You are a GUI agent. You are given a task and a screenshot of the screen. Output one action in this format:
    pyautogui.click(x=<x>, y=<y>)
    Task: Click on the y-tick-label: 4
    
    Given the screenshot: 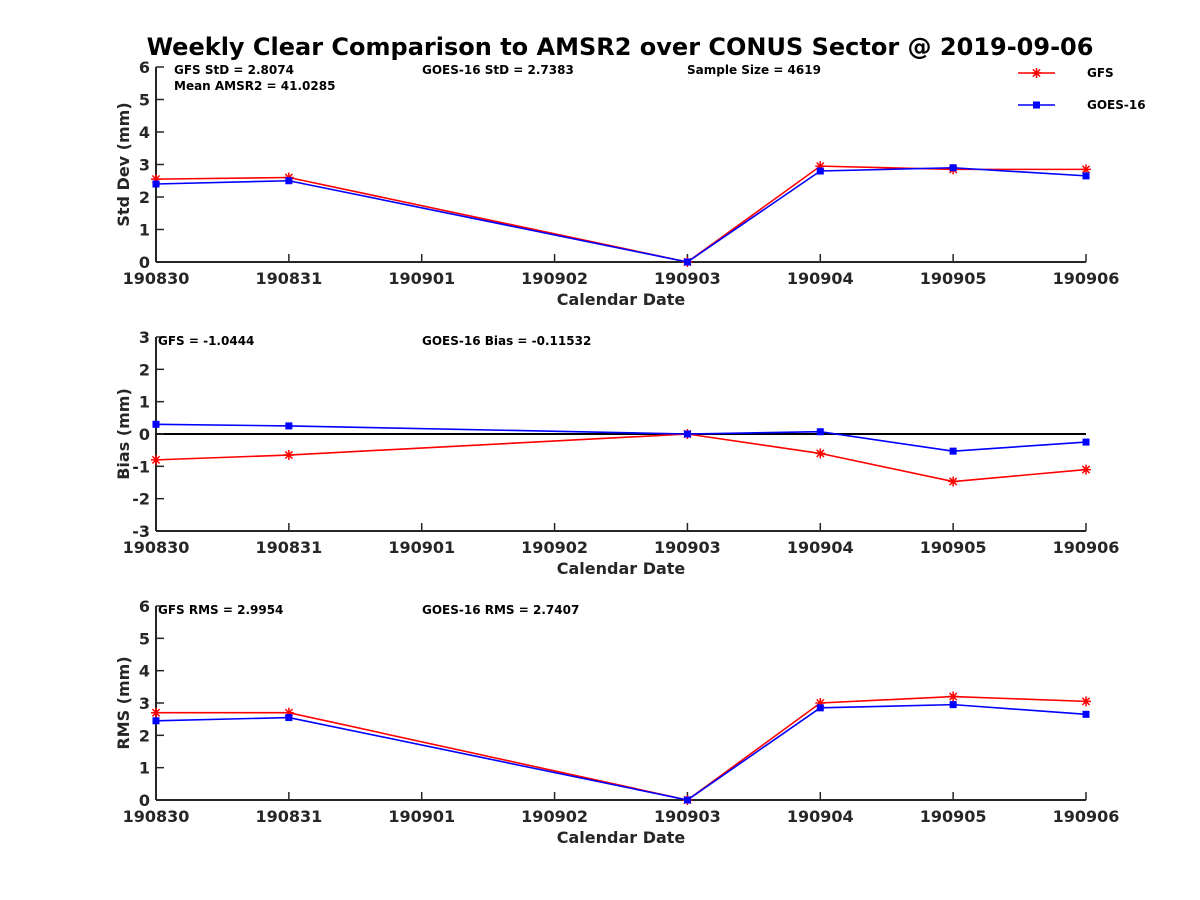 What is the action you would take?
    pyautogui.click(x=144, y=132)
    